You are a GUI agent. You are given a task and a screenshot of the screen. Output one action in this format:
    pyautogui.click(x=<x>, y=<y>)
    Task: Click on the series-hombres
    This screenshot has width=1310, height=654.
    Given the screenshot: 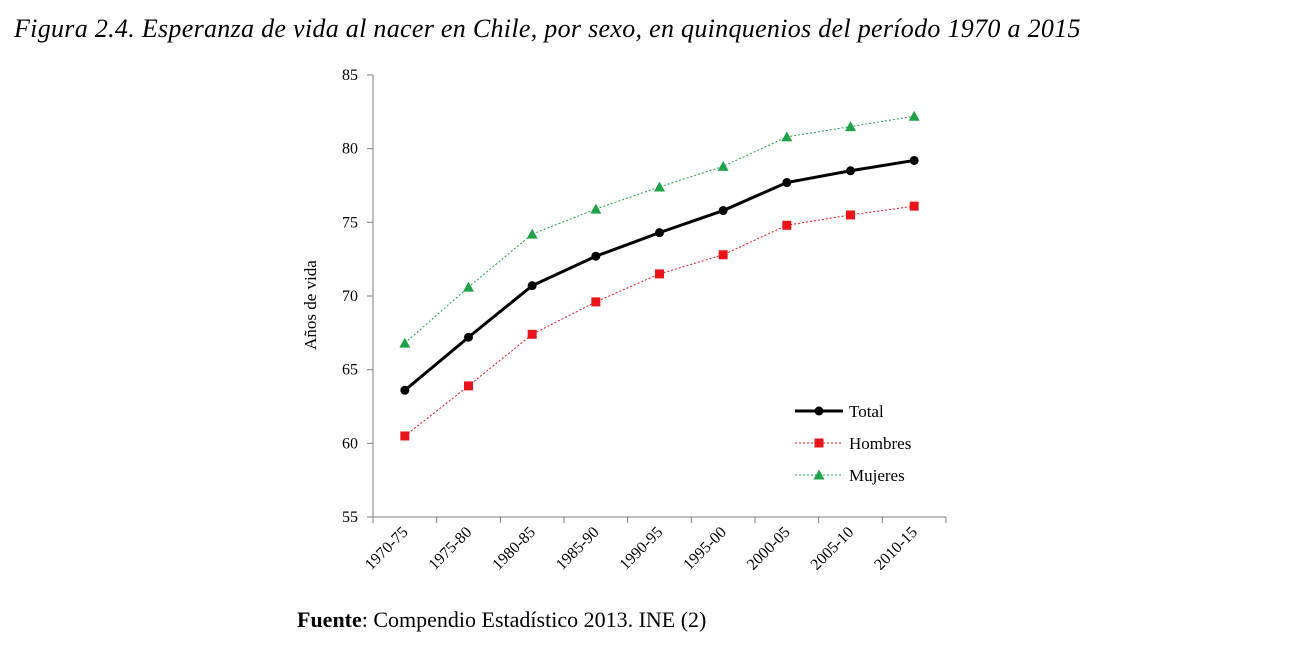 What is the action you would take?
    pyautogui.click(x=659, y=321)
    